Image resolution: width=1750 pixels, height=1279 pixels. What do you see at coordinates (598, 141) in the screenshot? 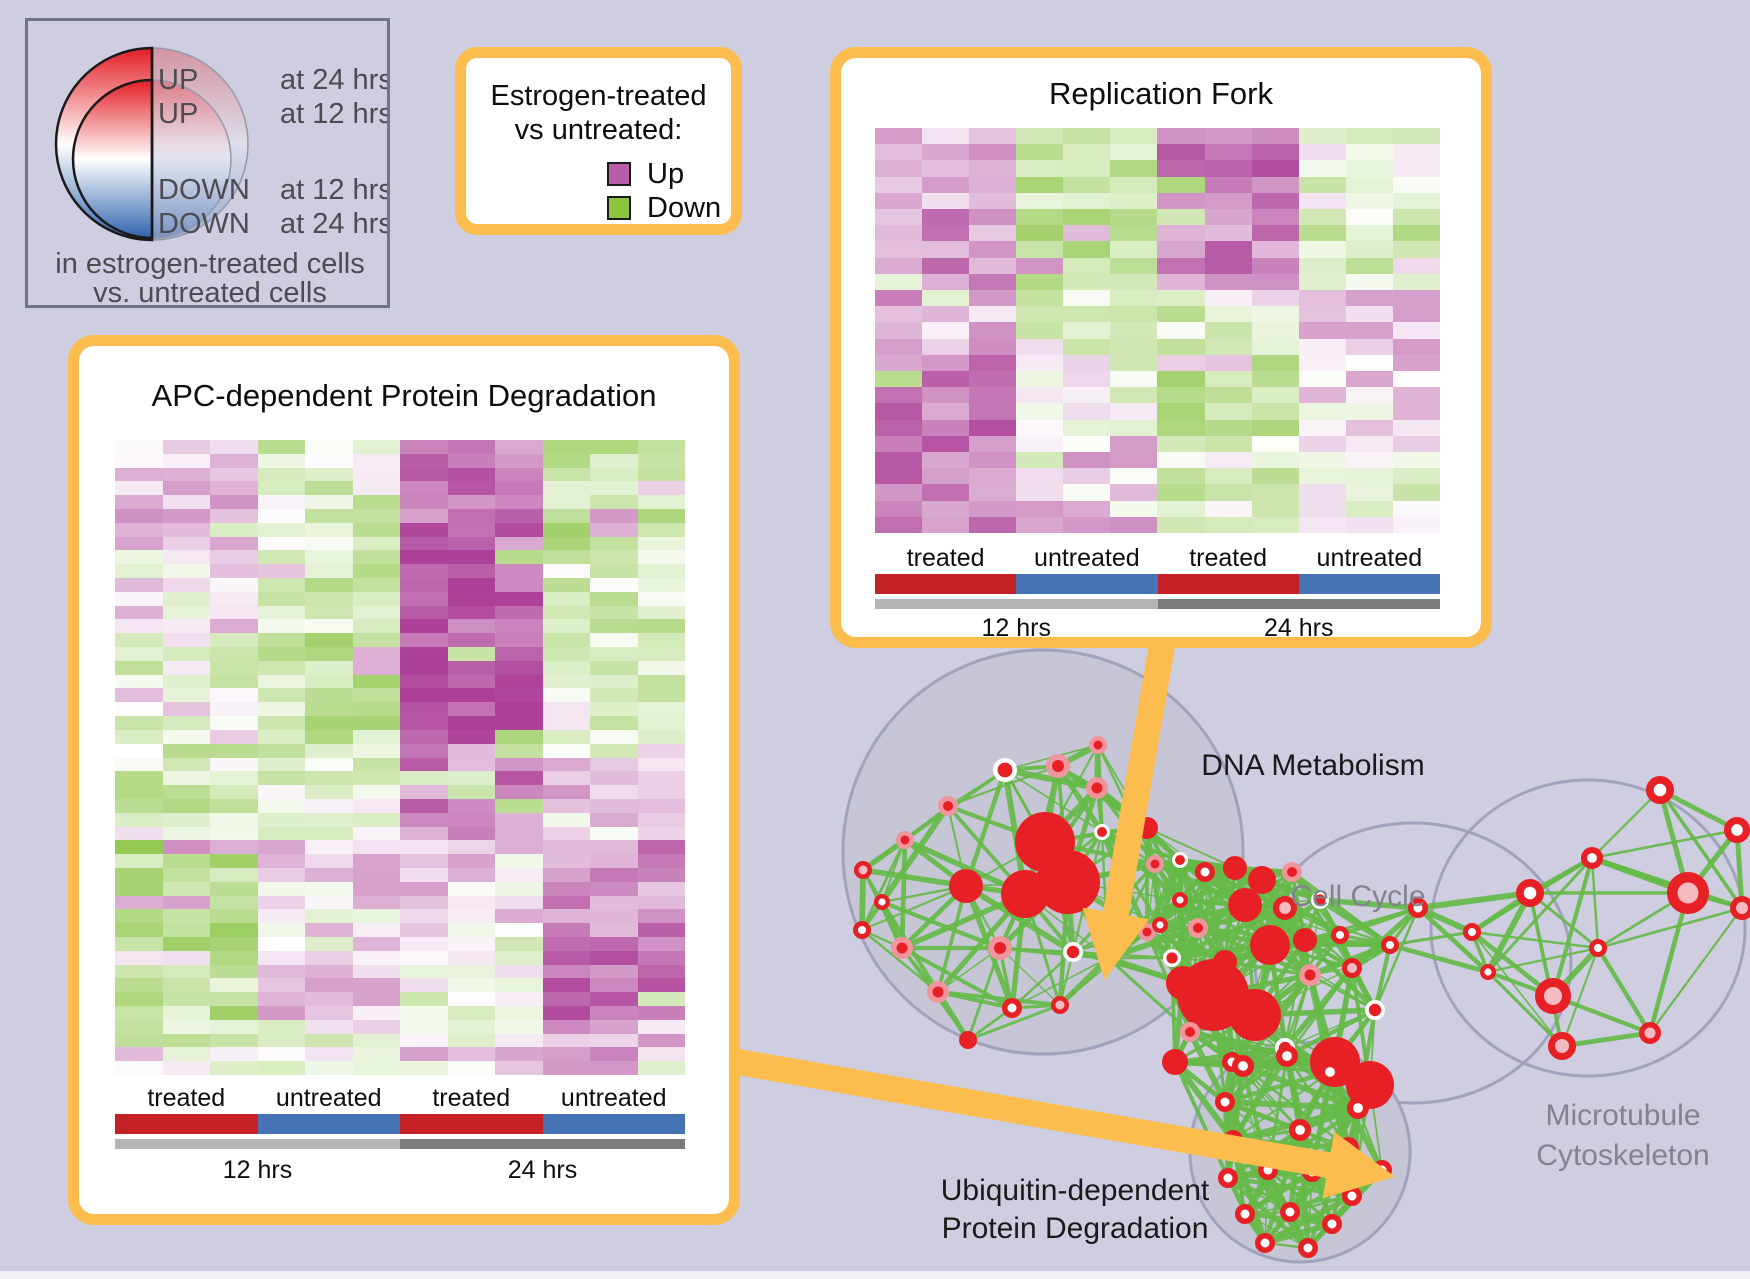
I see `treatment-legend-box: Estrogen-treated vs untreated: Up Down` at bounding box center [598, 141].